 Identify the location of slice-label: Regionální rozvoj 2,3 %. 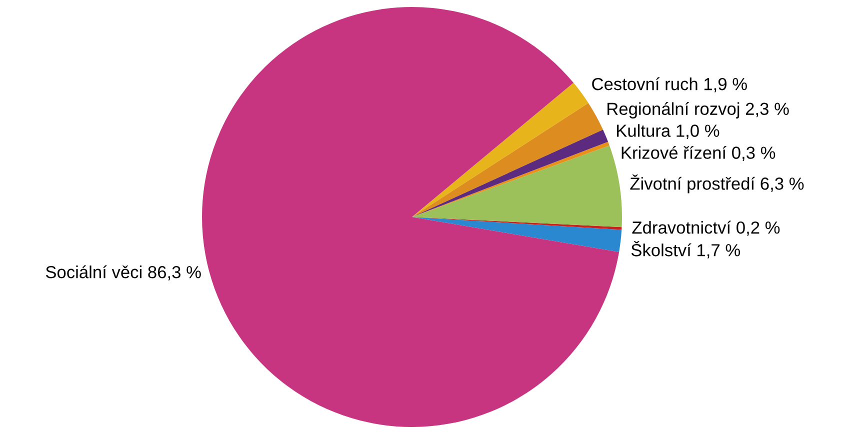
(698, 110).